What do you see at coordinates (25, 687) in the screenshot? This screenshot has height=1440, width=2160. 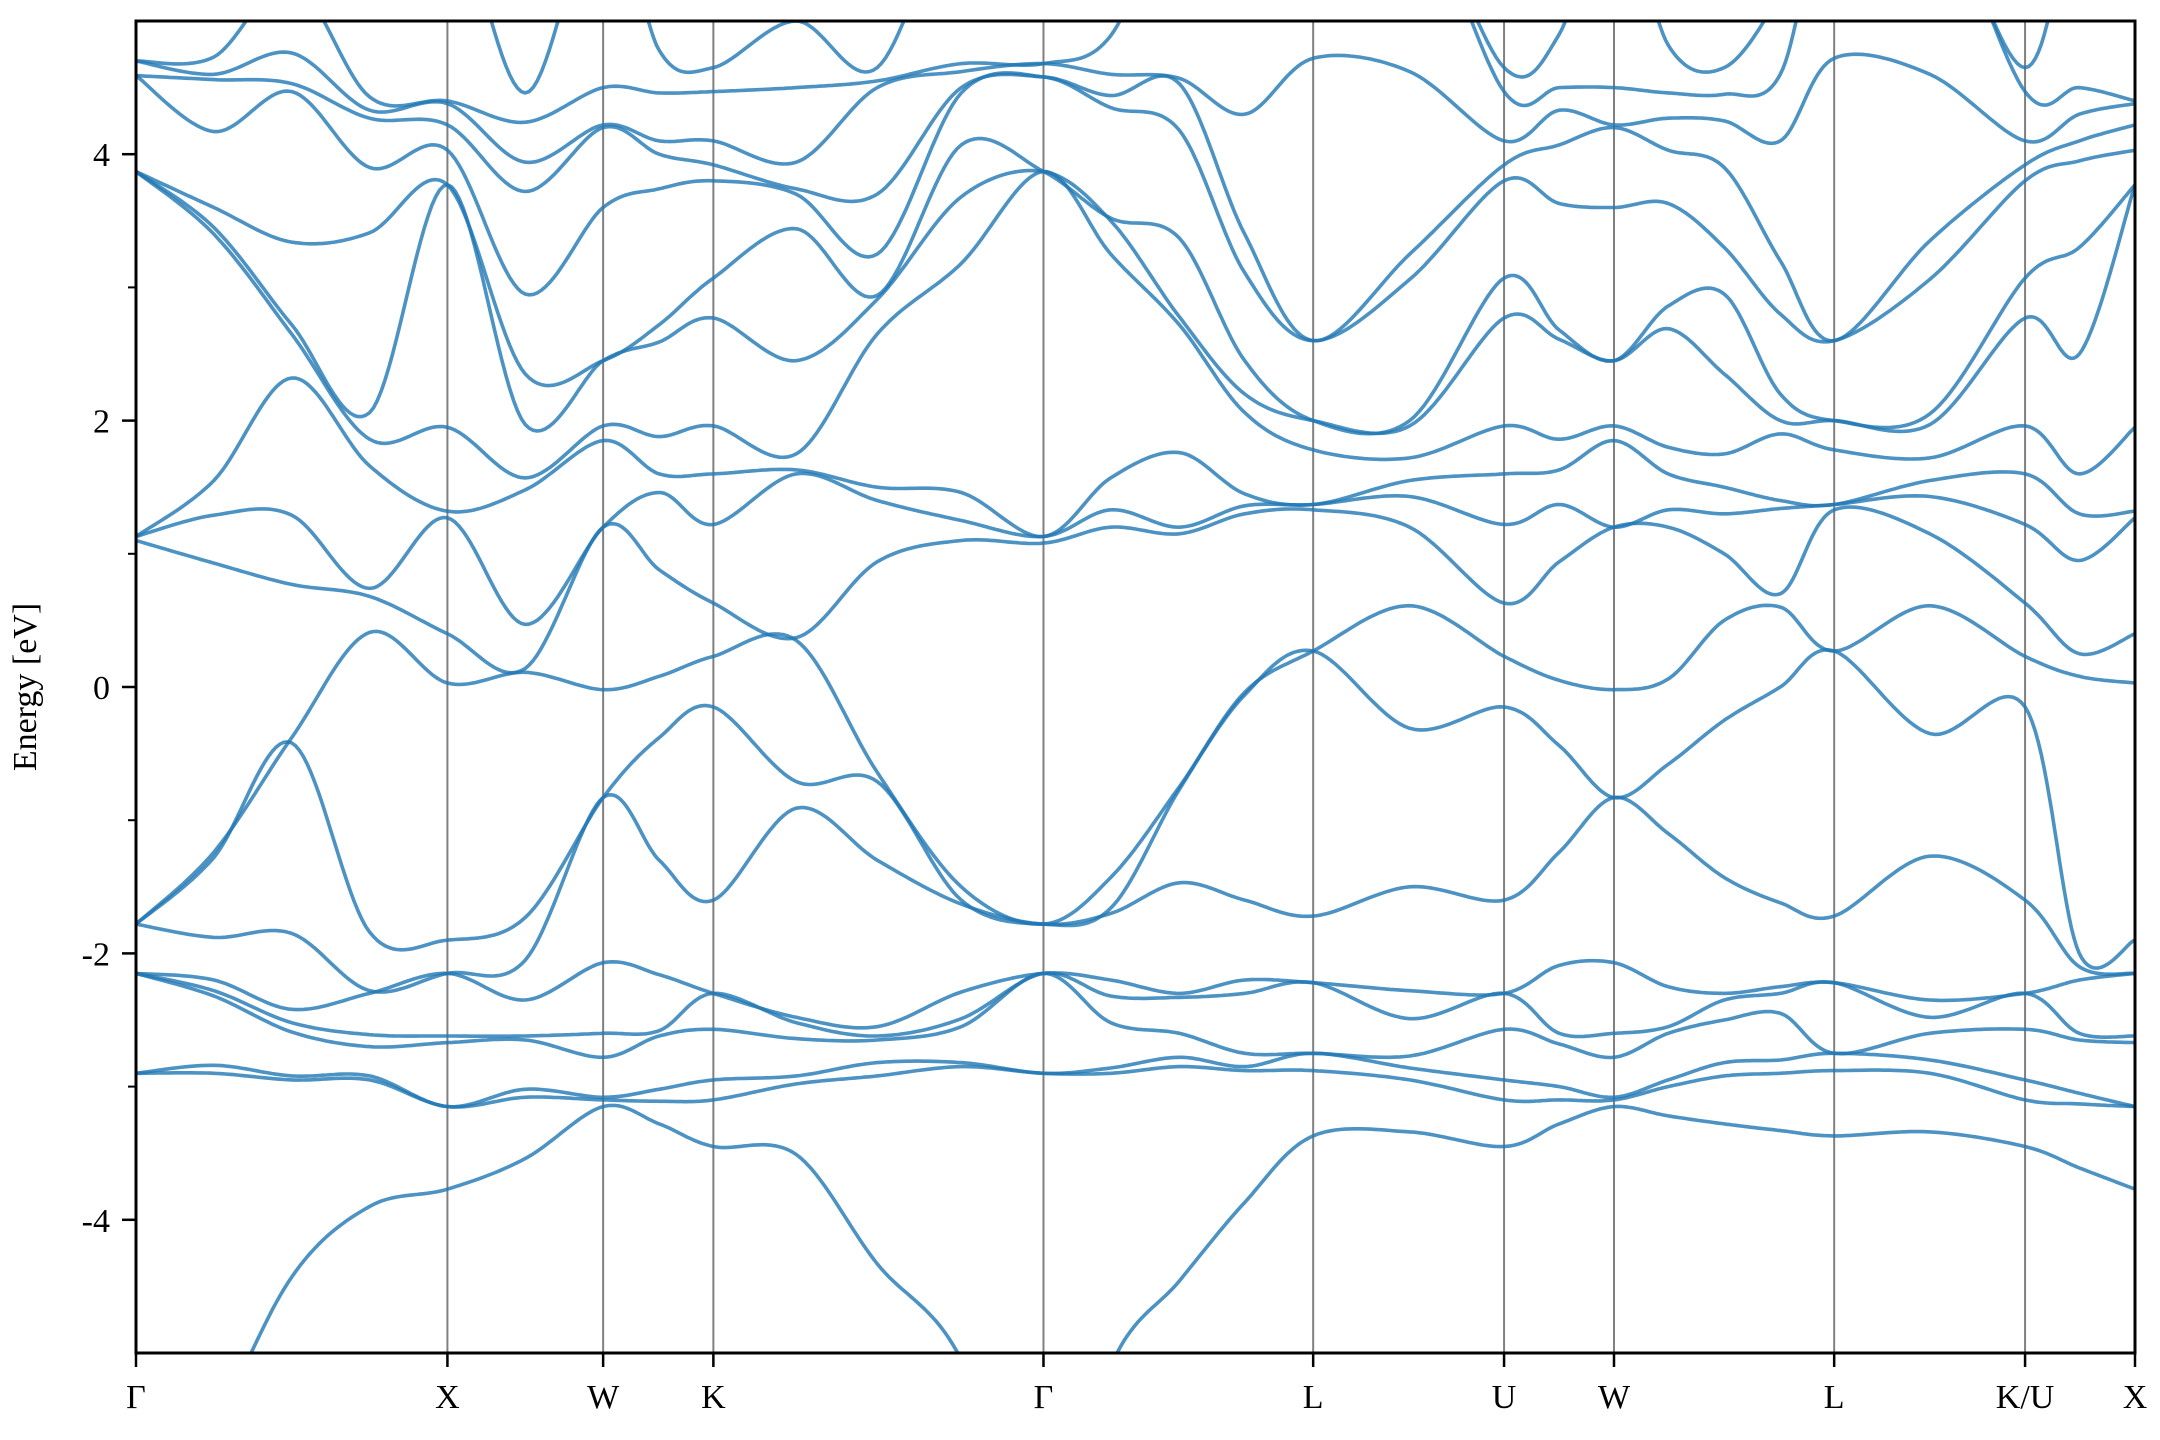 I see `y-axis-label: Energy [eV]` at bounding box center [25, 687].